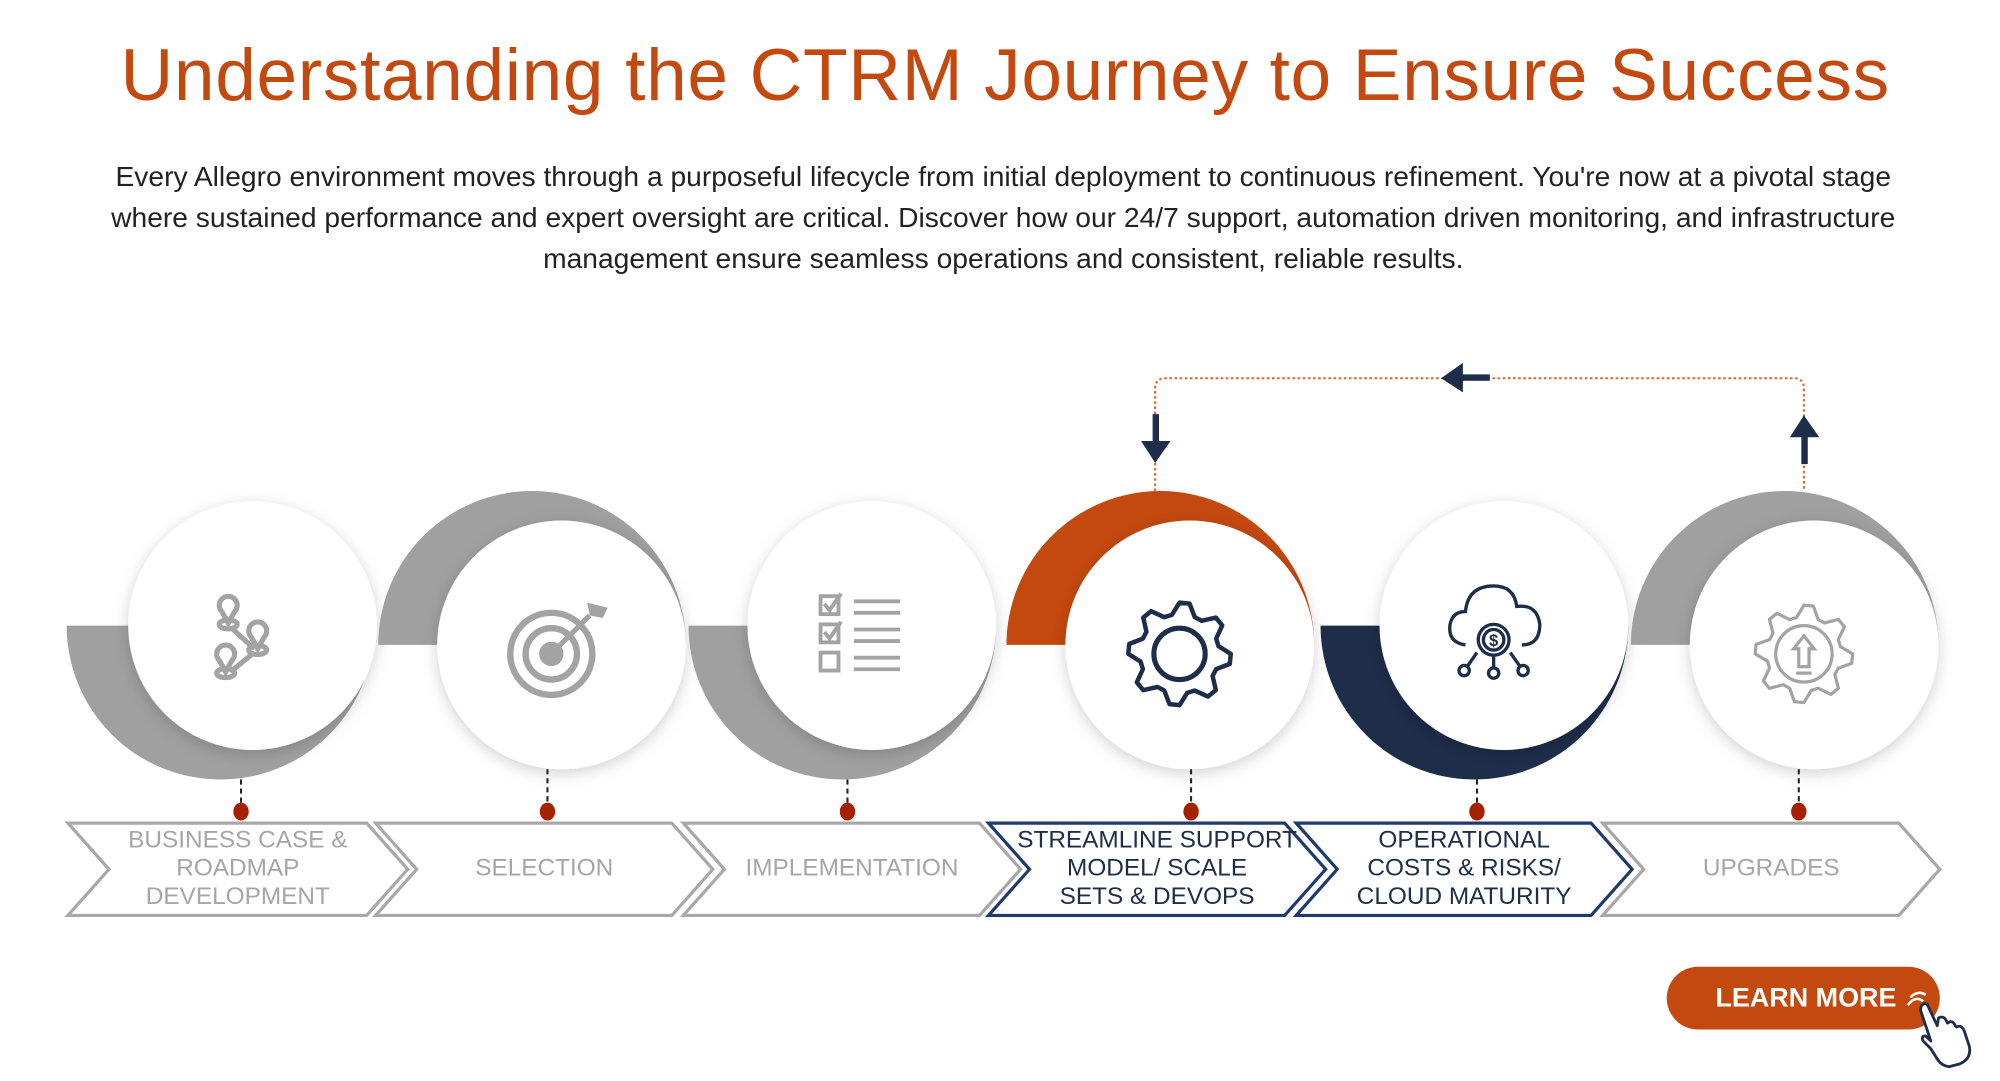 This screenshot has height=1081, width=2000. I want to click on gear-icon, so click(1180, 654).